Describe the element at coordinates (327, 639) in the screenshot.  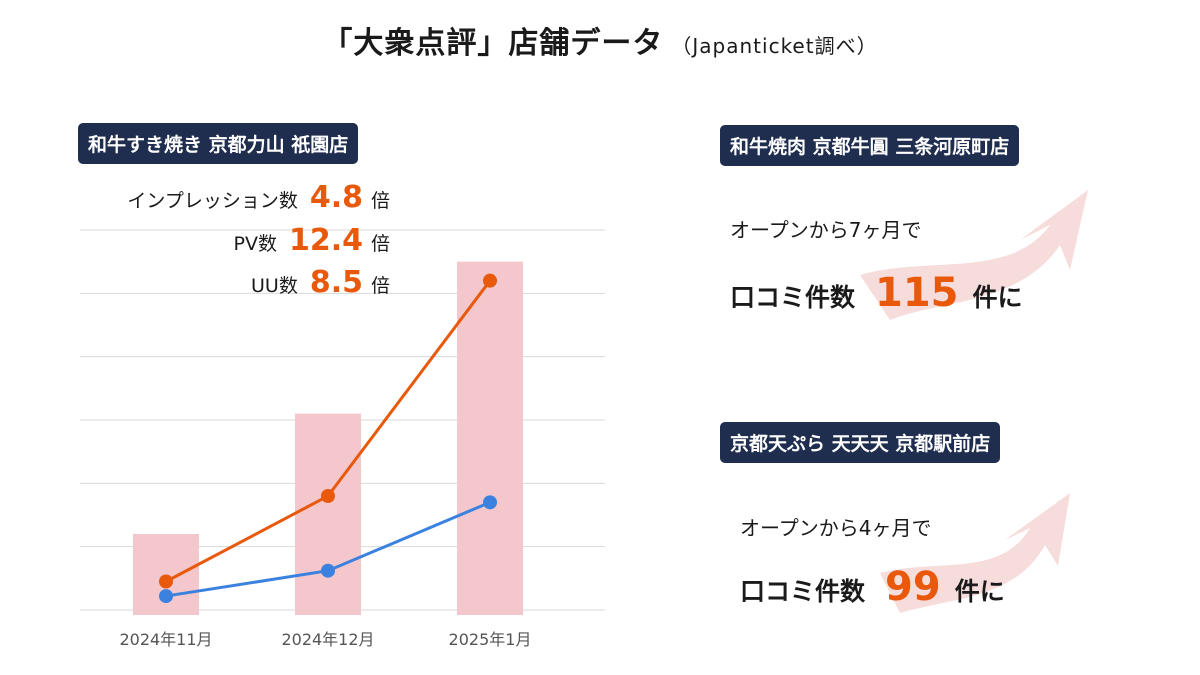
I see `x-tick-label: 2024年12月` at that location.